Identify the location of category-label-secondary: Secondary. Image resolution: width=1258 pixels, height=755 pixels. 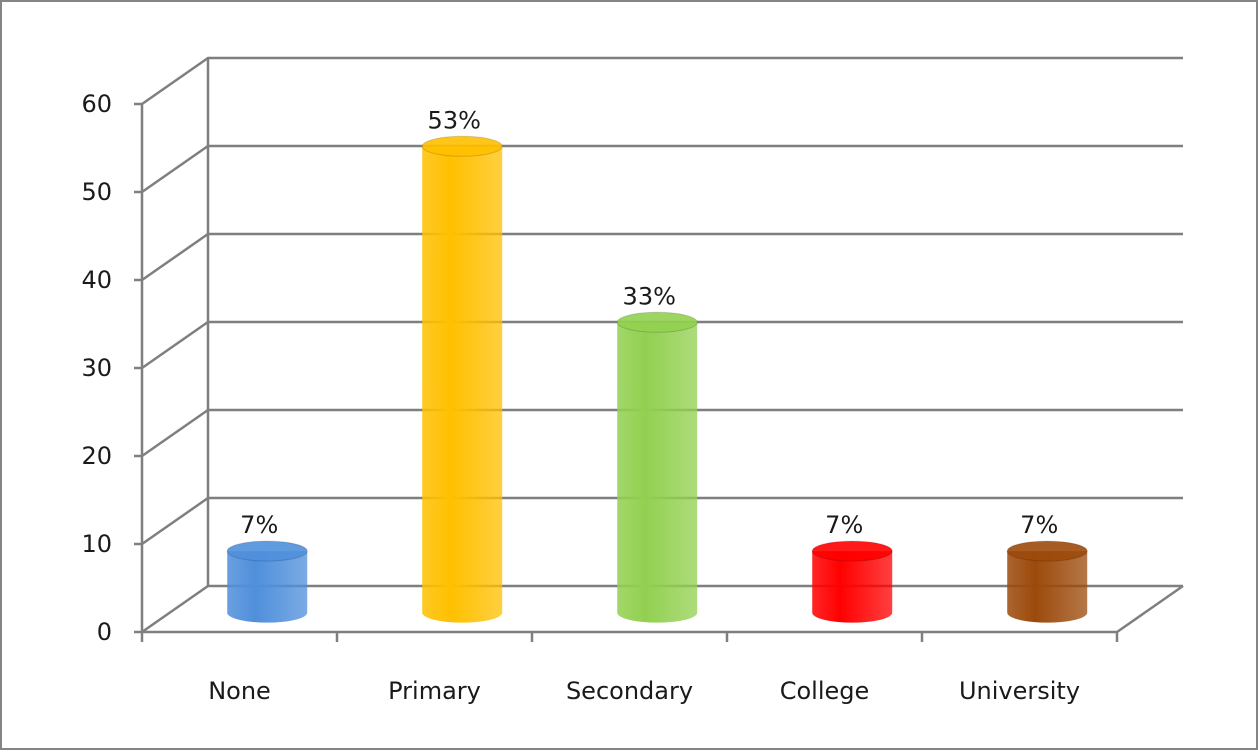
(629, 691).